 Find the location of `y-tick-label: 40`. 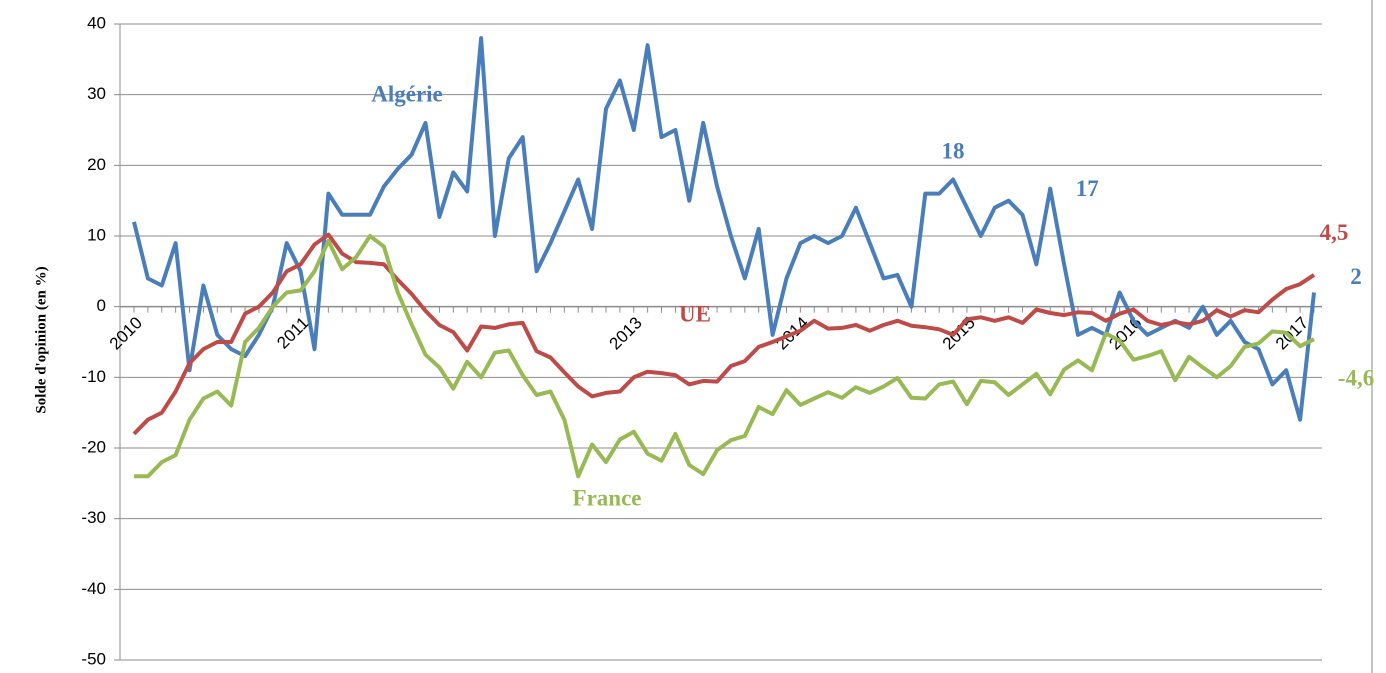

y-tick-label: 40 is located at coordinates (96, 22).